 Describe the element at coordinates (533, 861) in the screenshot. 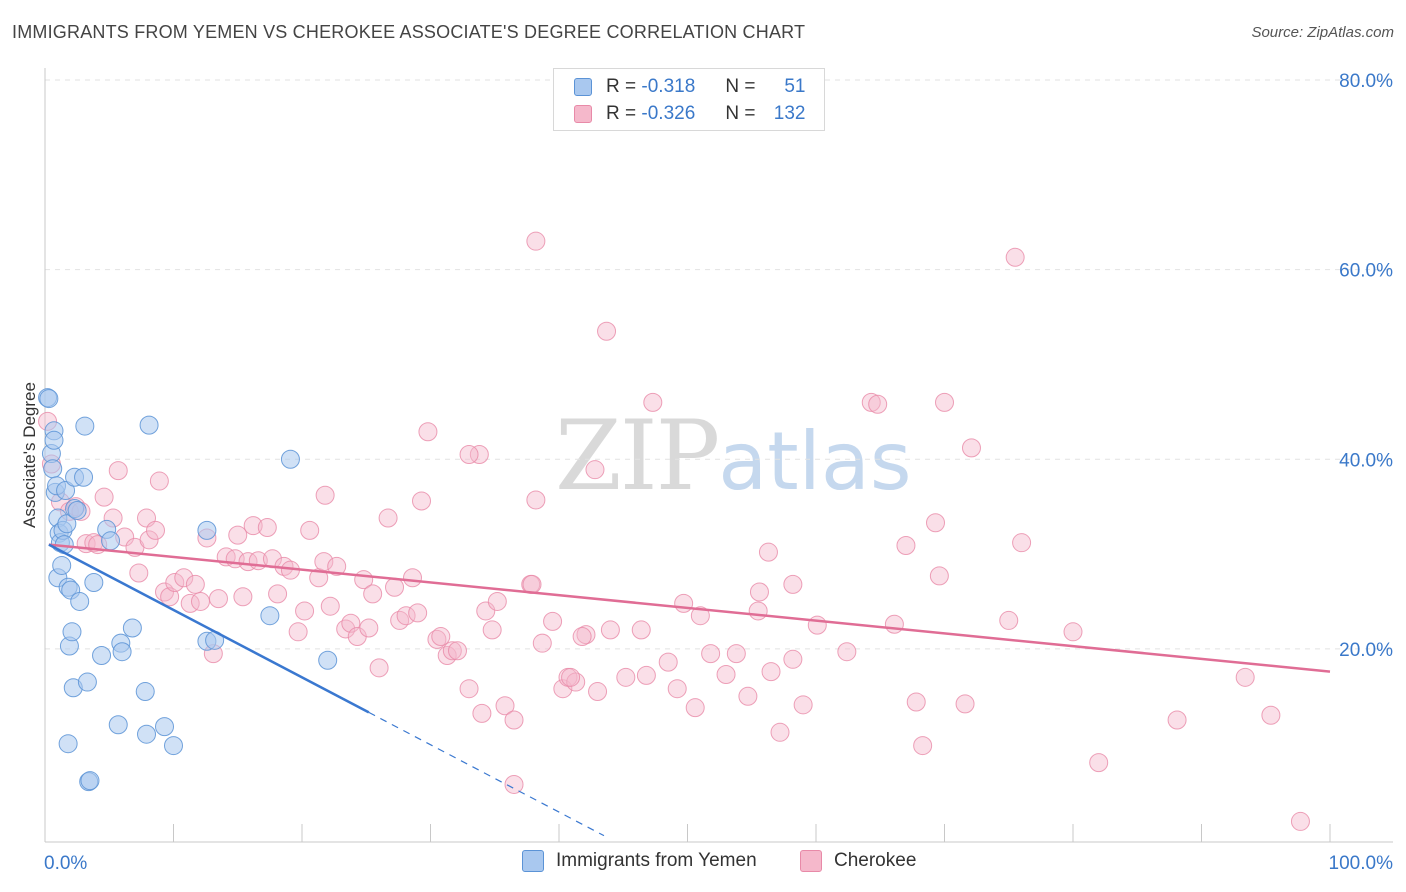

I see `bottom-legend-swatch-yemen` at that location.